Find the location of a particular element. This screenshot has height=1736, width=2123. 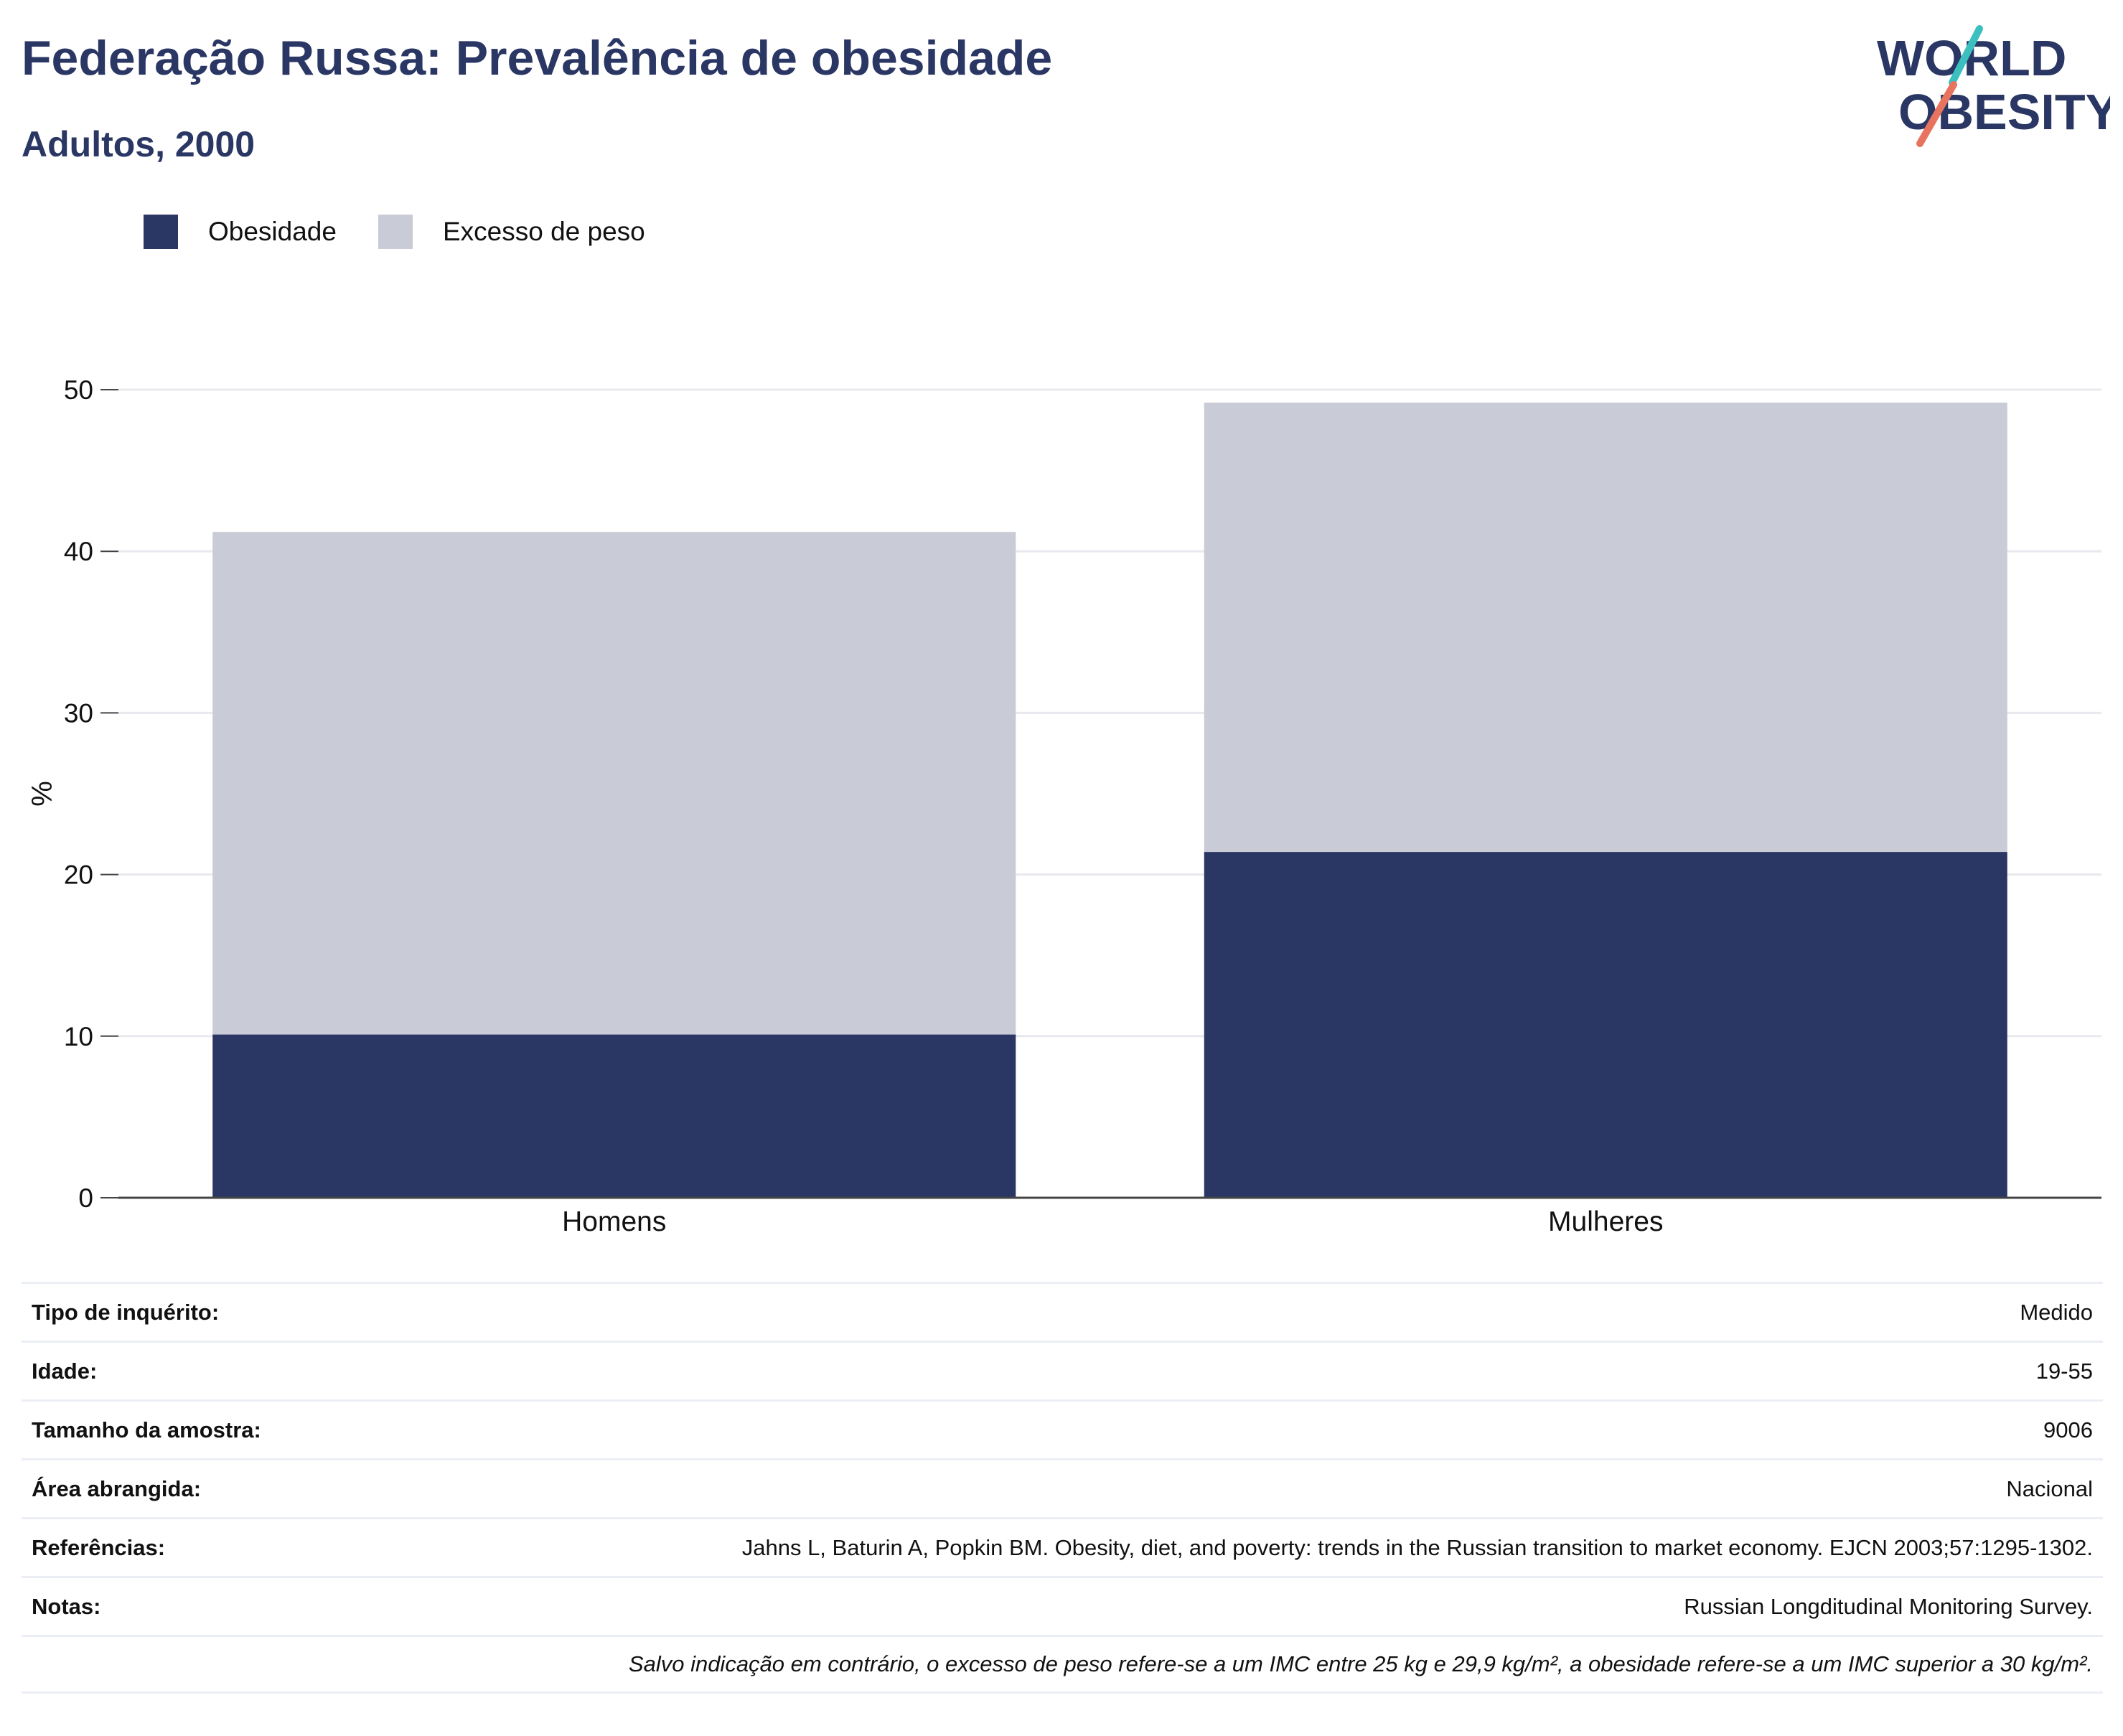

y-tick-label: 50 is located at coordinates (78, 390).